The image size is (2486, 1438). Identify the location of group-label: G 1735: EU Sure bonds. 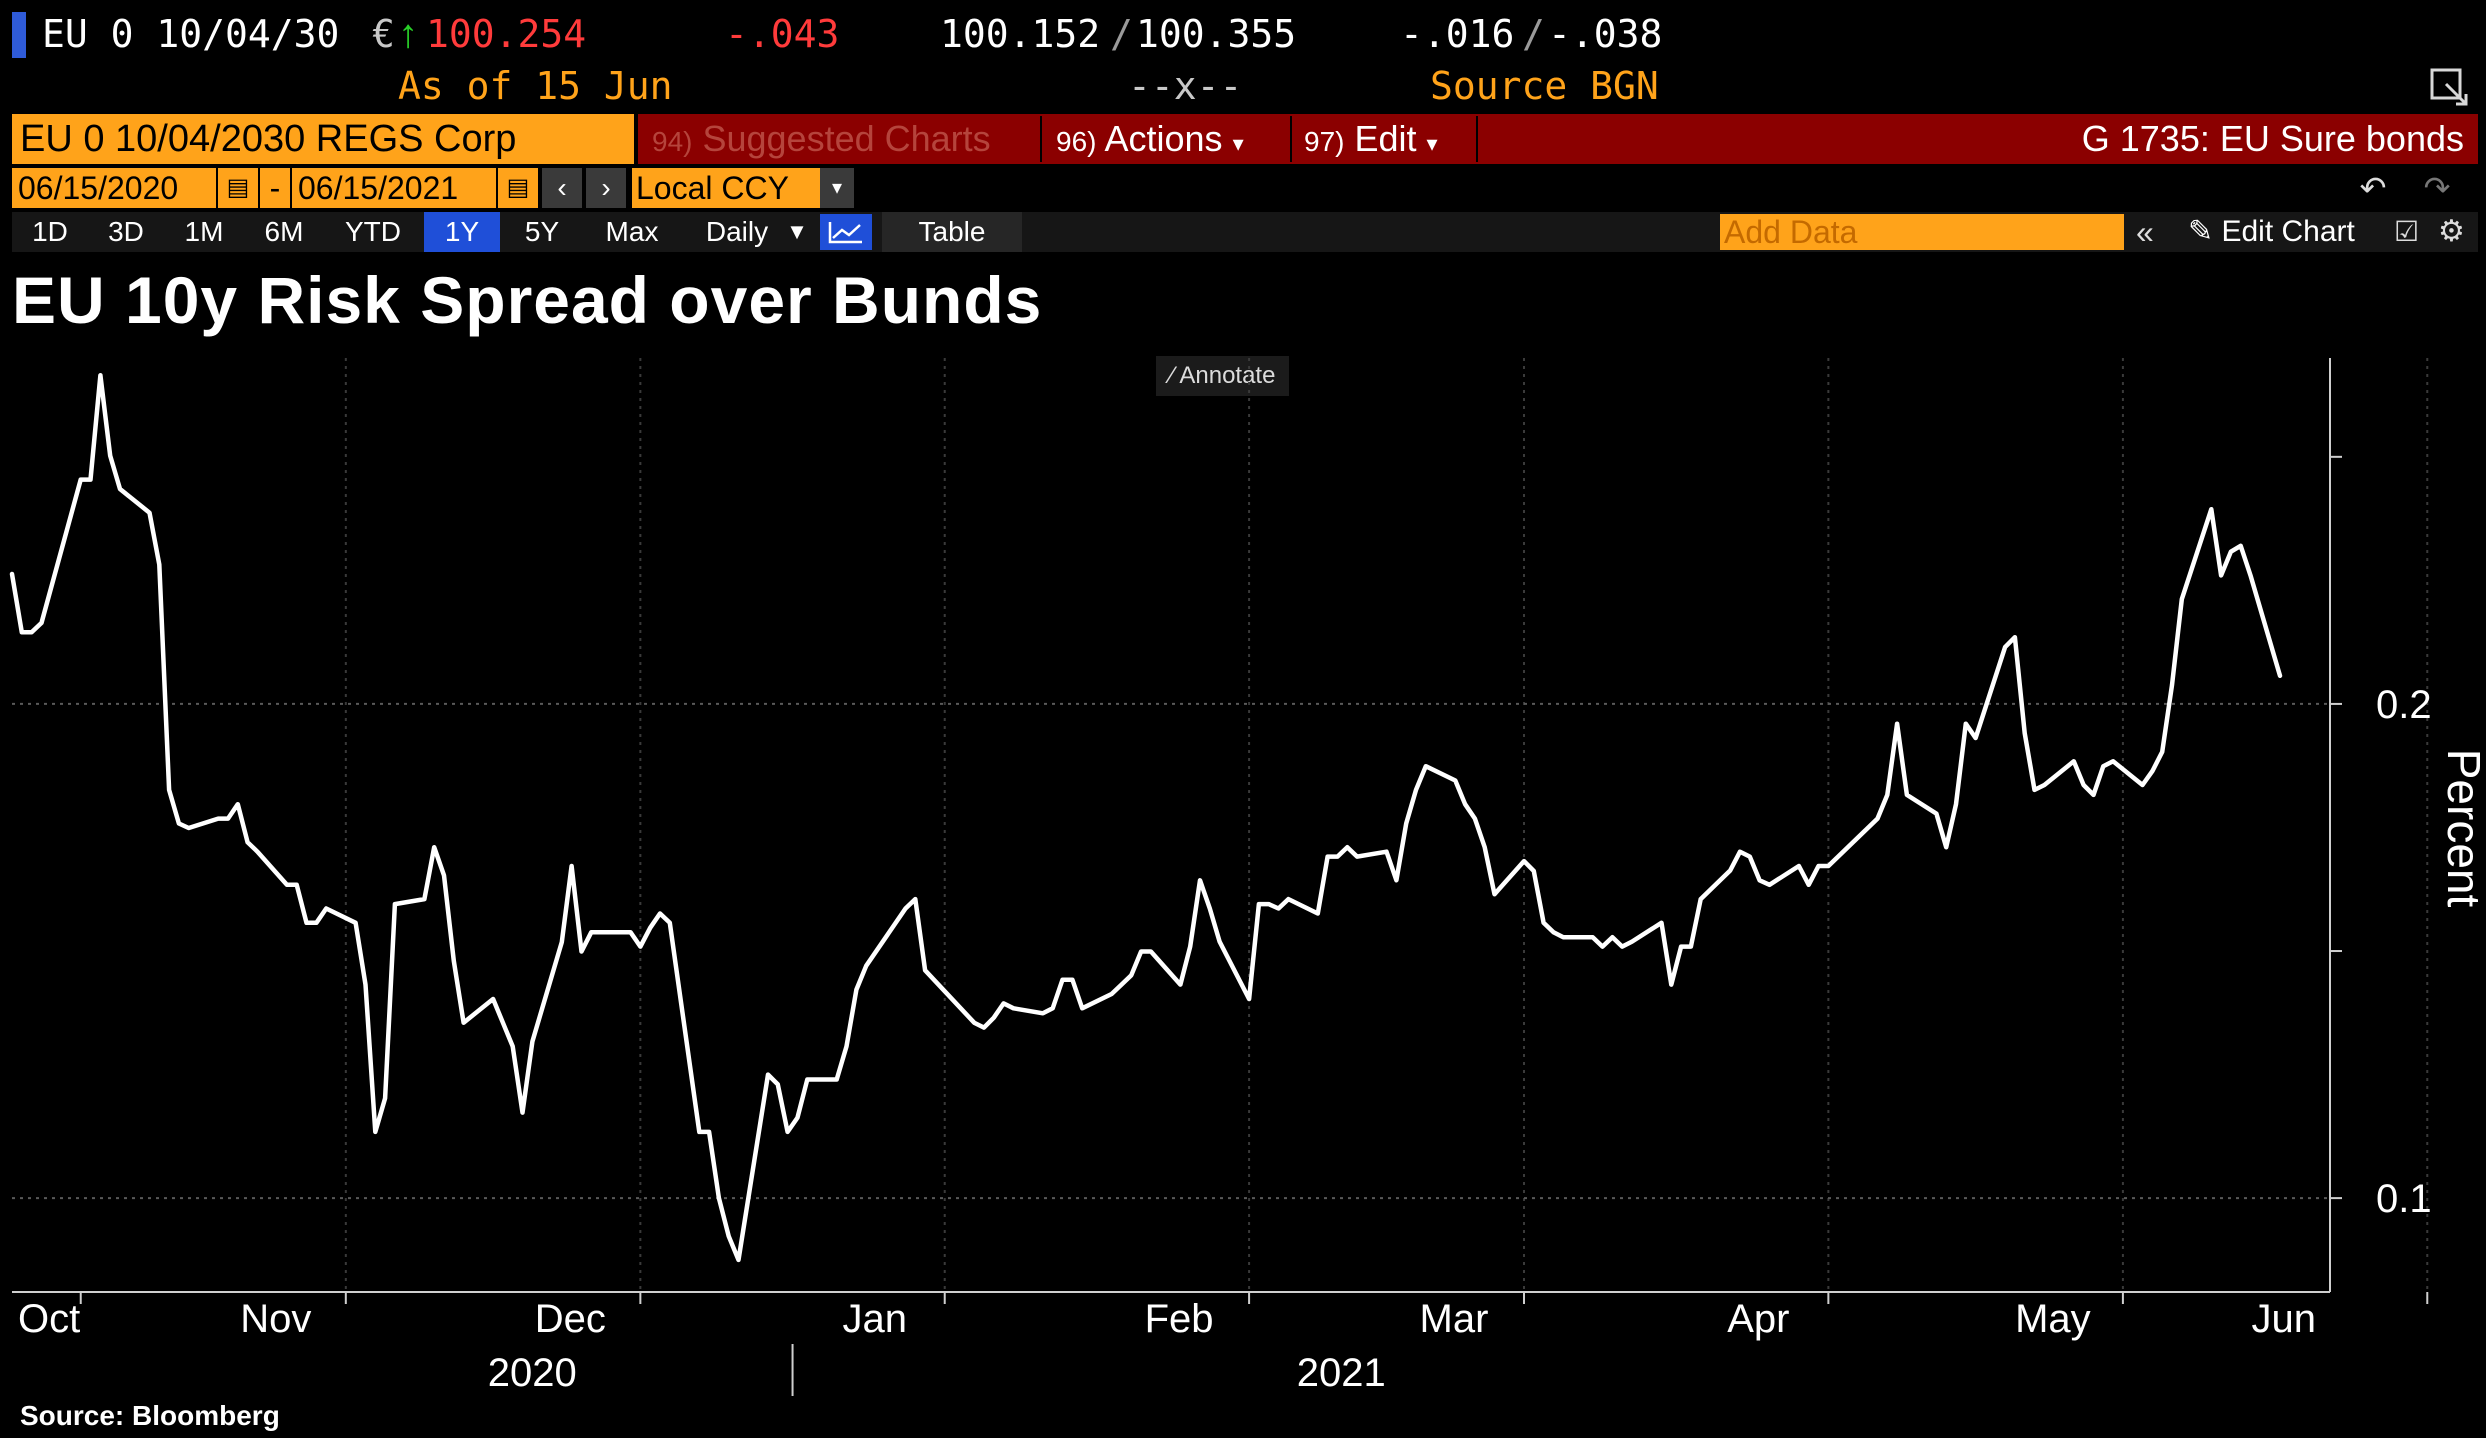
(2272, 138).